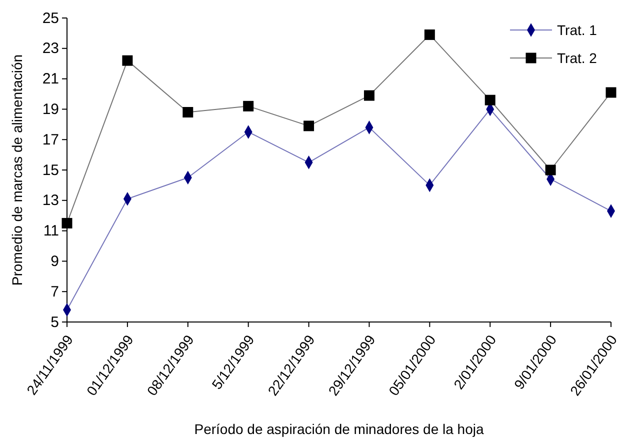  I want to click on y-tick-label: 17, so click(50, 139).